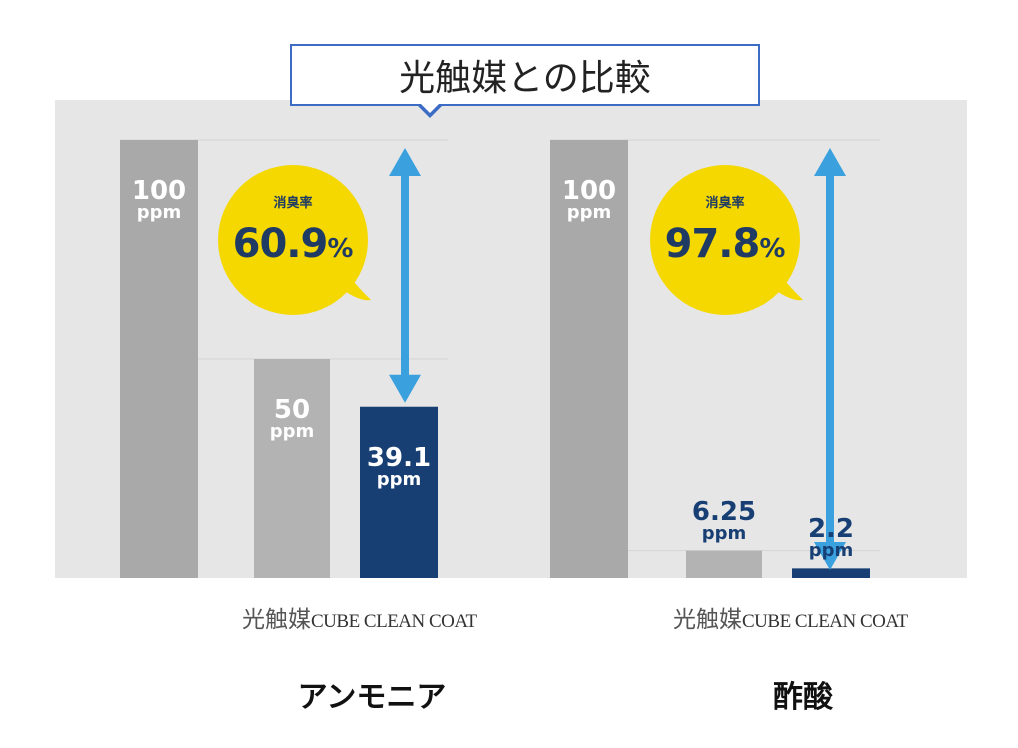  I want to click on chart-title: 光触媒との比較, so click(525, 75).